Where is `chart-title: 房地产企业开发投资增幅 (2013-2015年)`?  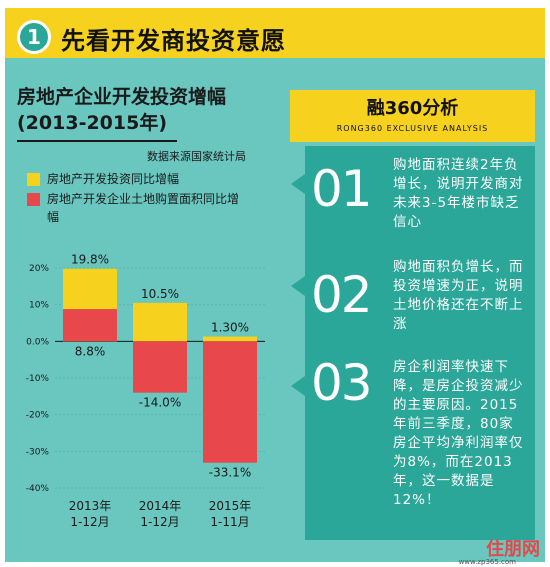 chart-title: 房地产企业开发投资增幅 (2013-2015年) is located at coordinates (121, 110).